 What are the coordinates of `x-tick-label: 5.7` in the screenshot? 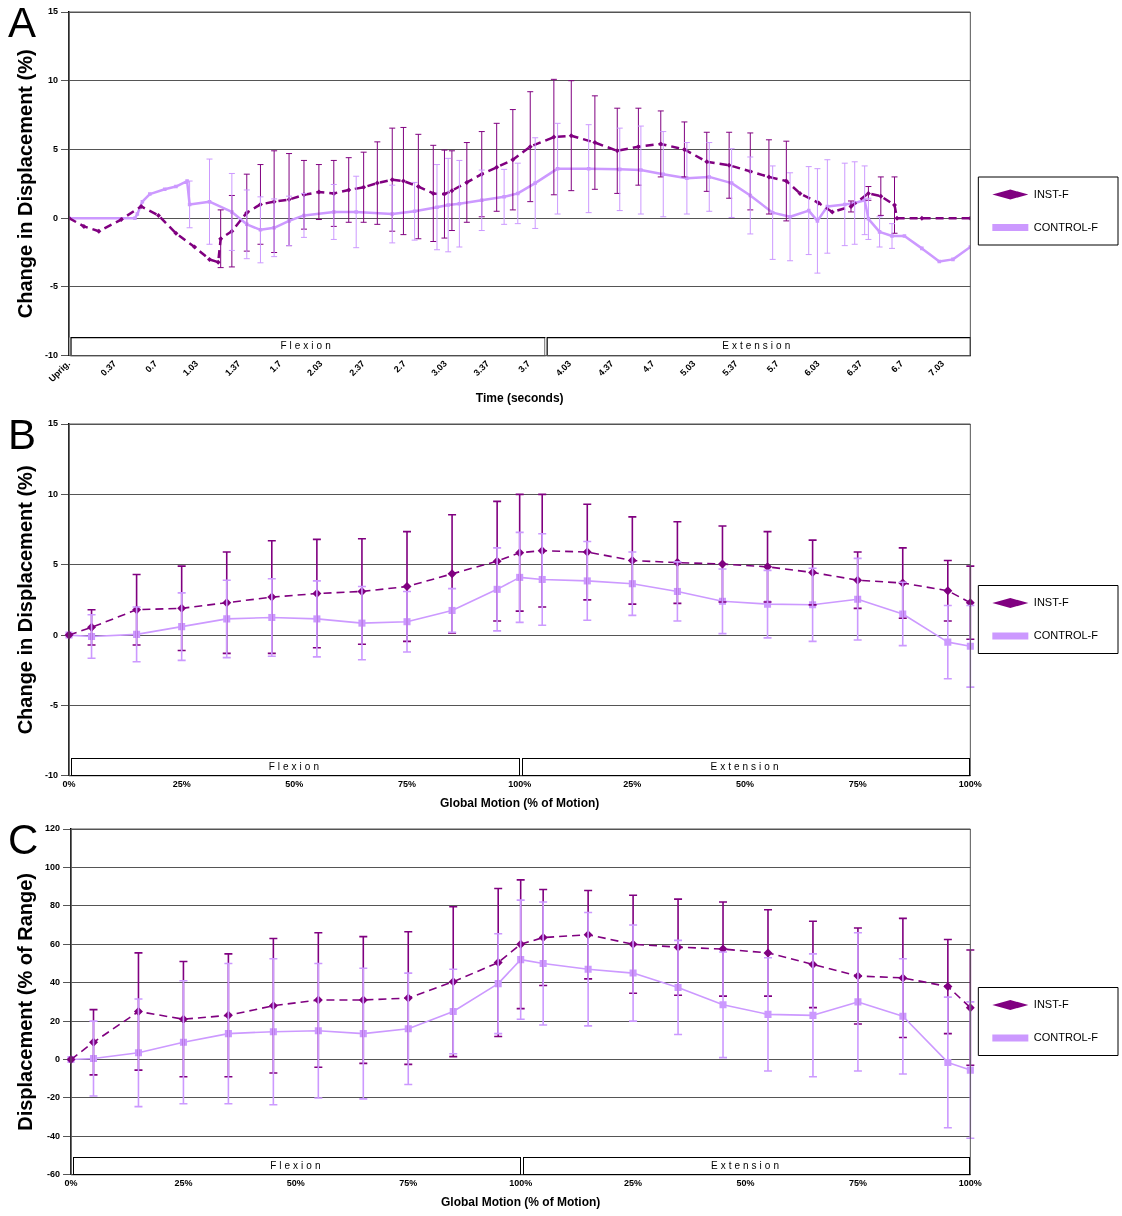 It's located at (772, 366).